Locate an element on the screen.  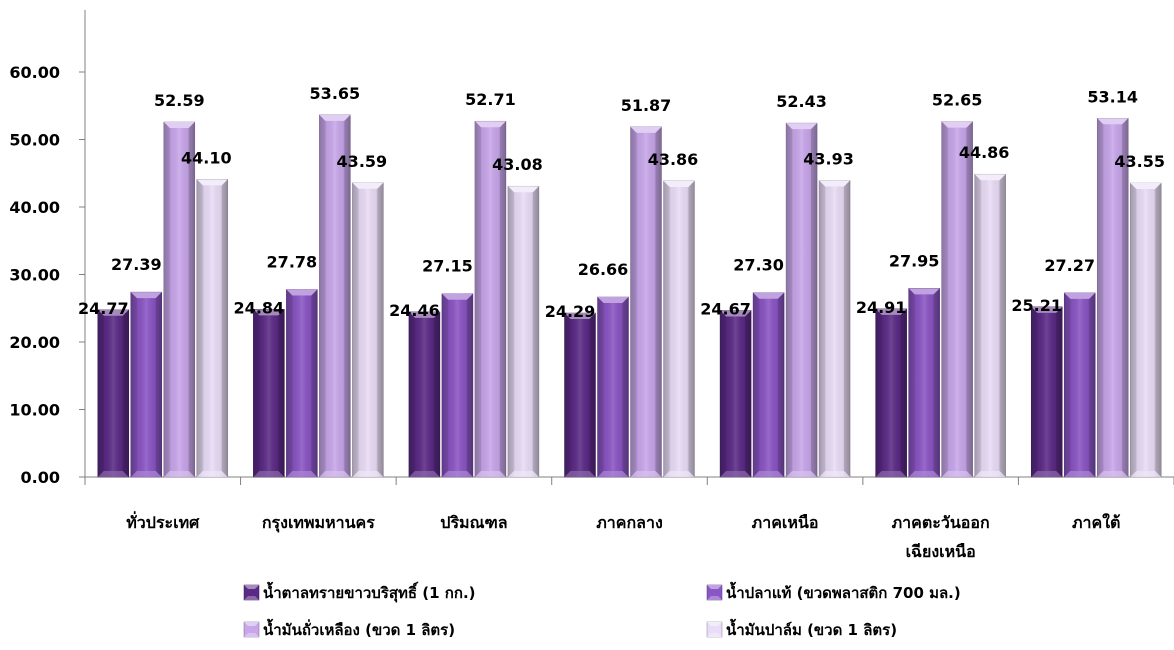
data-label: 52.65 is located at coordinates (957, 100).